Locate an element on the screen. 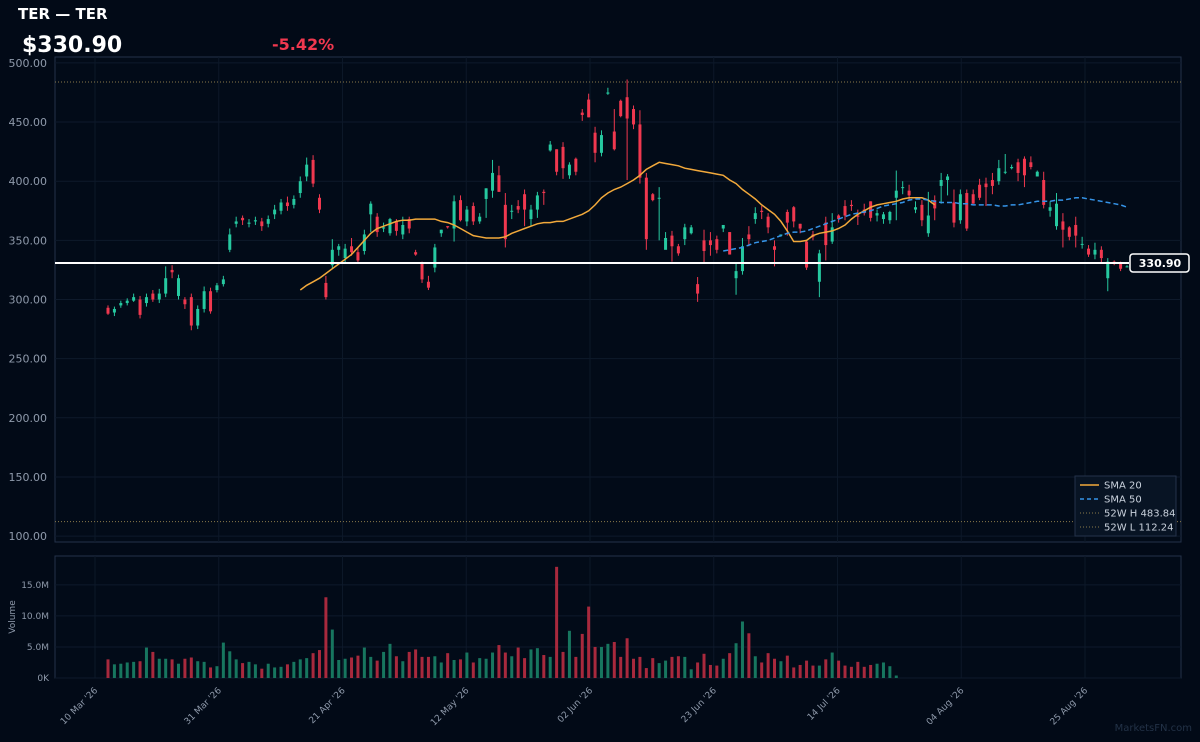 This screenshot has width=1200, height=742. price-change: -5.42% is located at coordinates (303, 44).